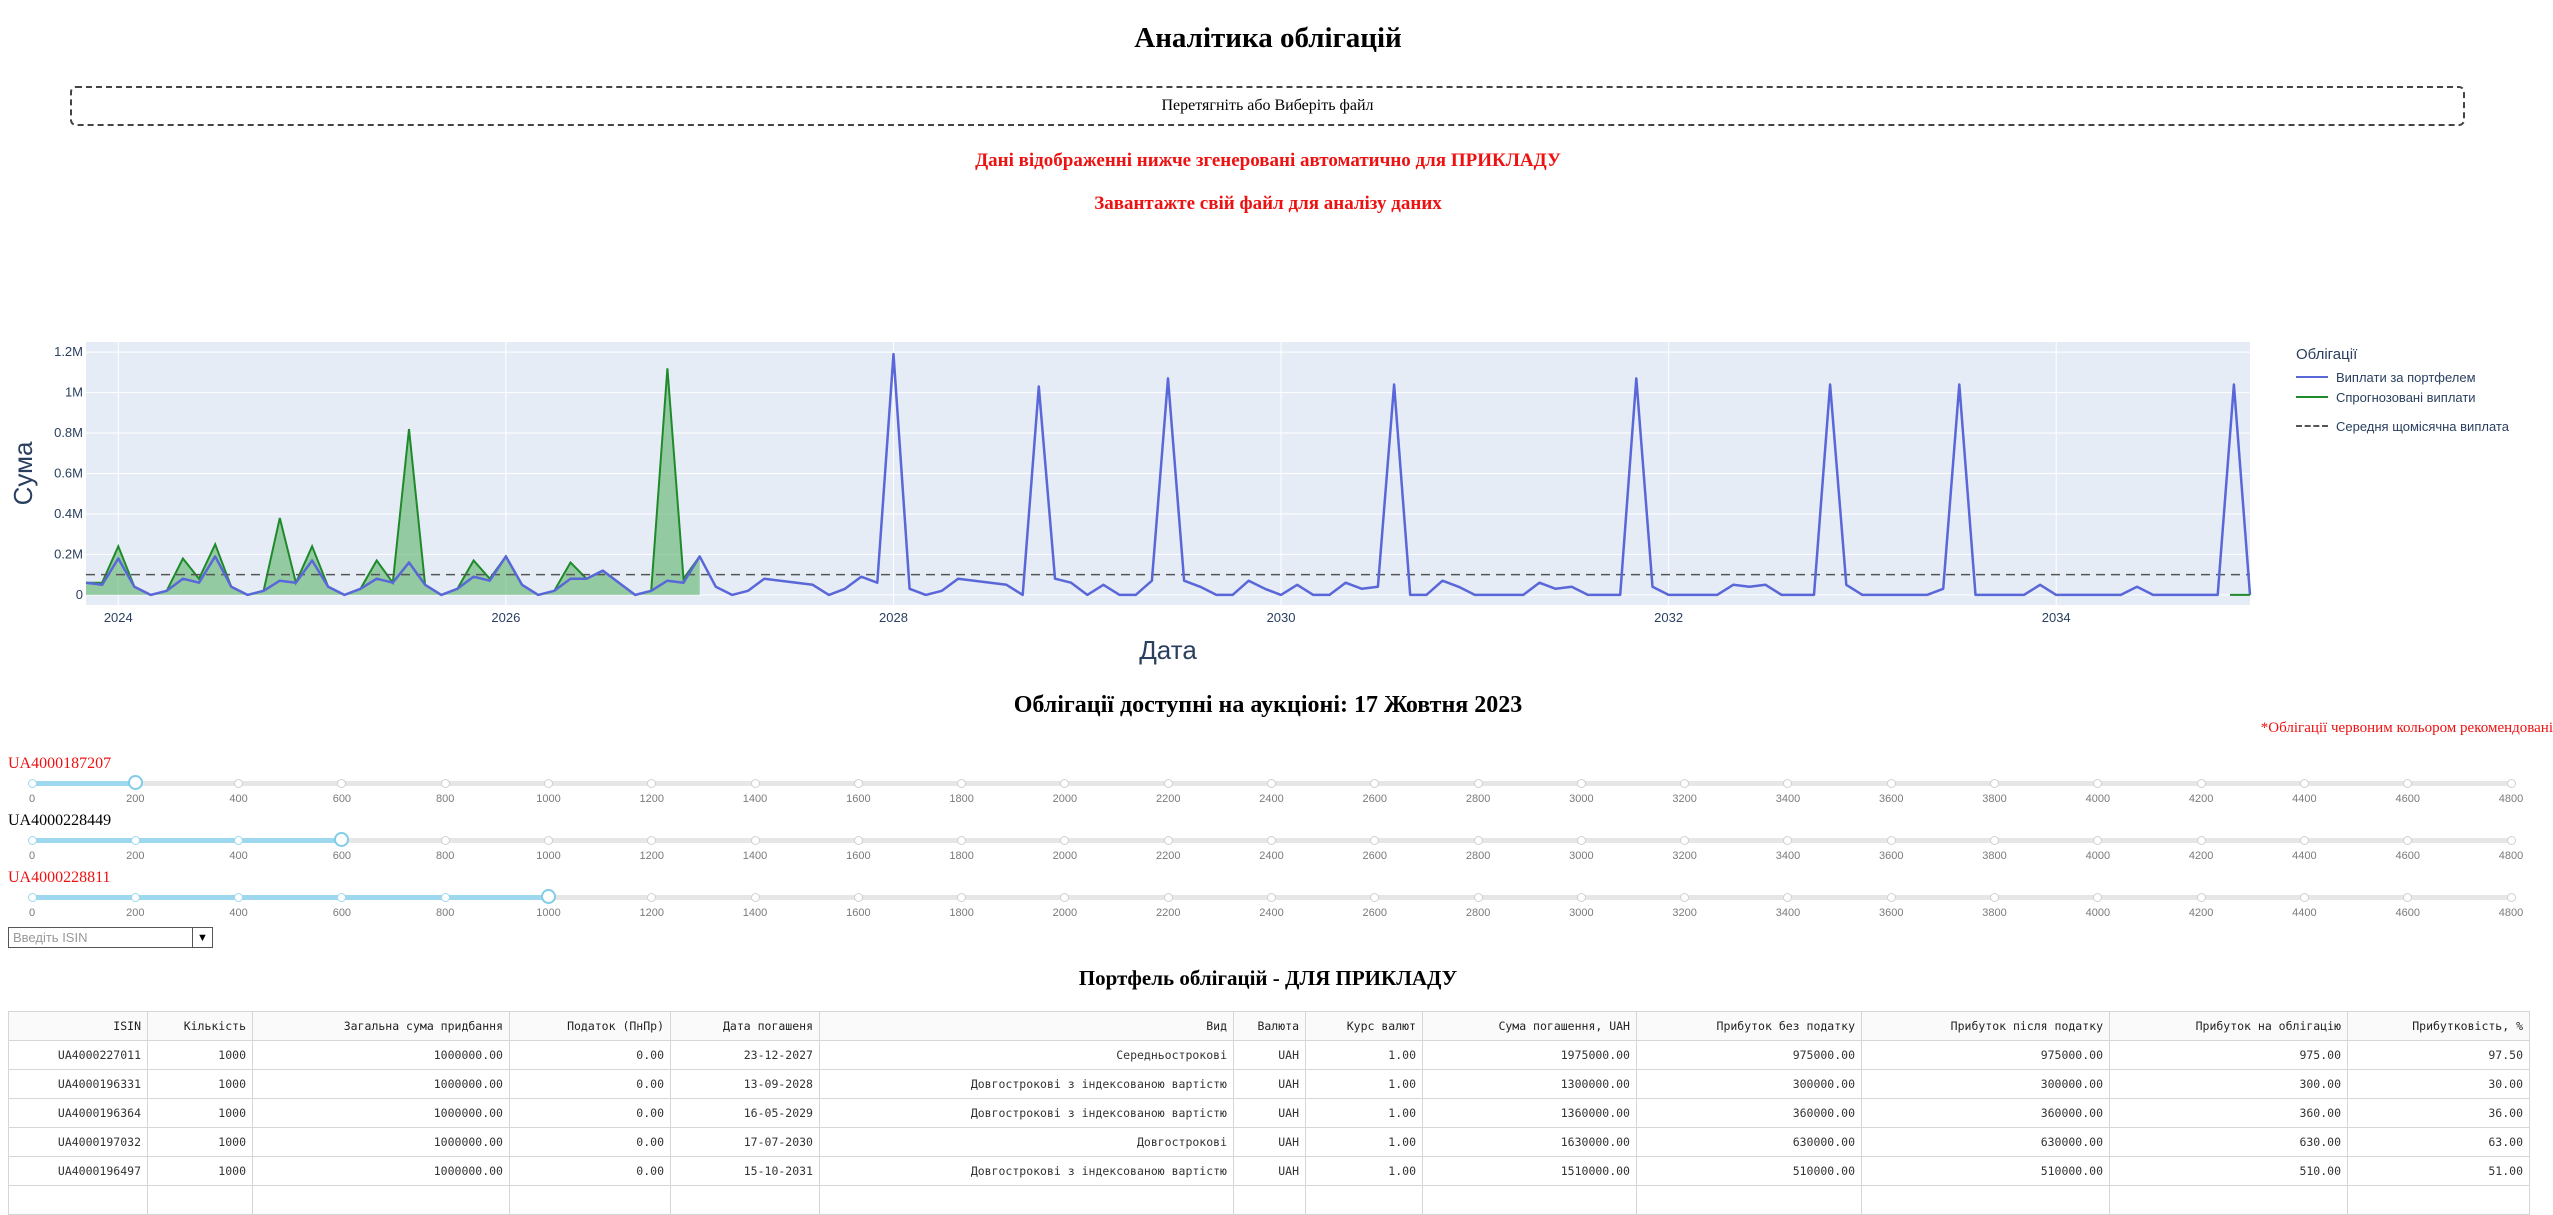  What do you see at coordinates (2402, 426) in the screenshot?
I see `legend-item-average: Середня щомісячна виплата` at bounding box center [2402, 426].